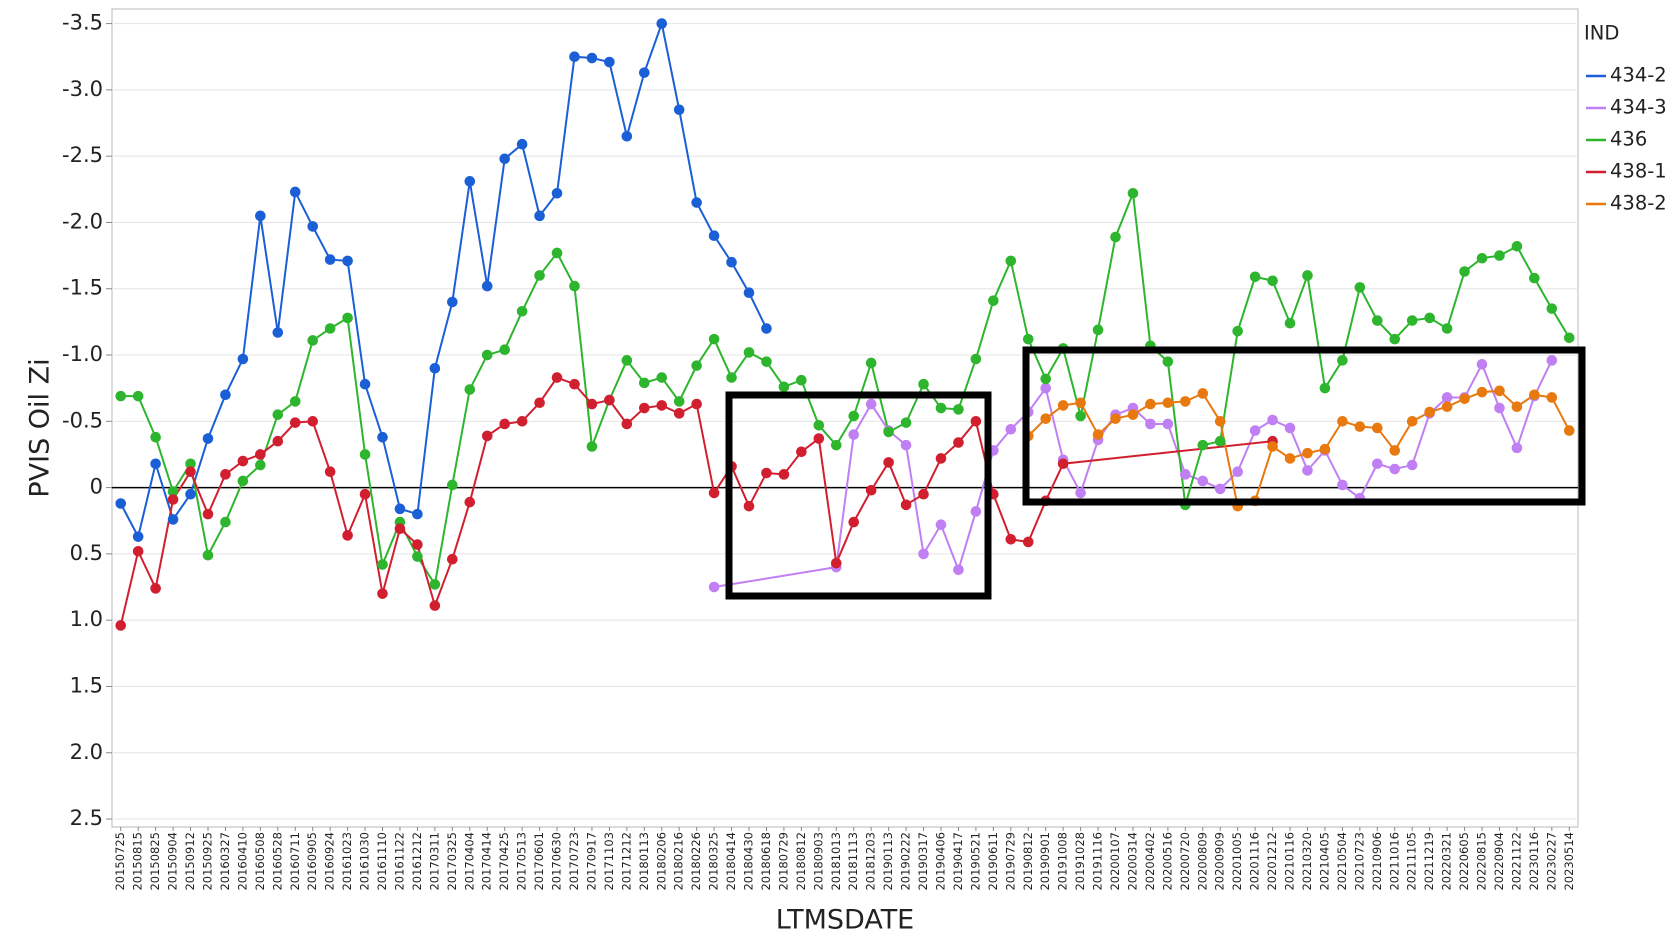  What do you see at coordinates (1080, 861) in the screenshot?
I see `x-tick-label: 20191028` at bounding box center [1080, 861].